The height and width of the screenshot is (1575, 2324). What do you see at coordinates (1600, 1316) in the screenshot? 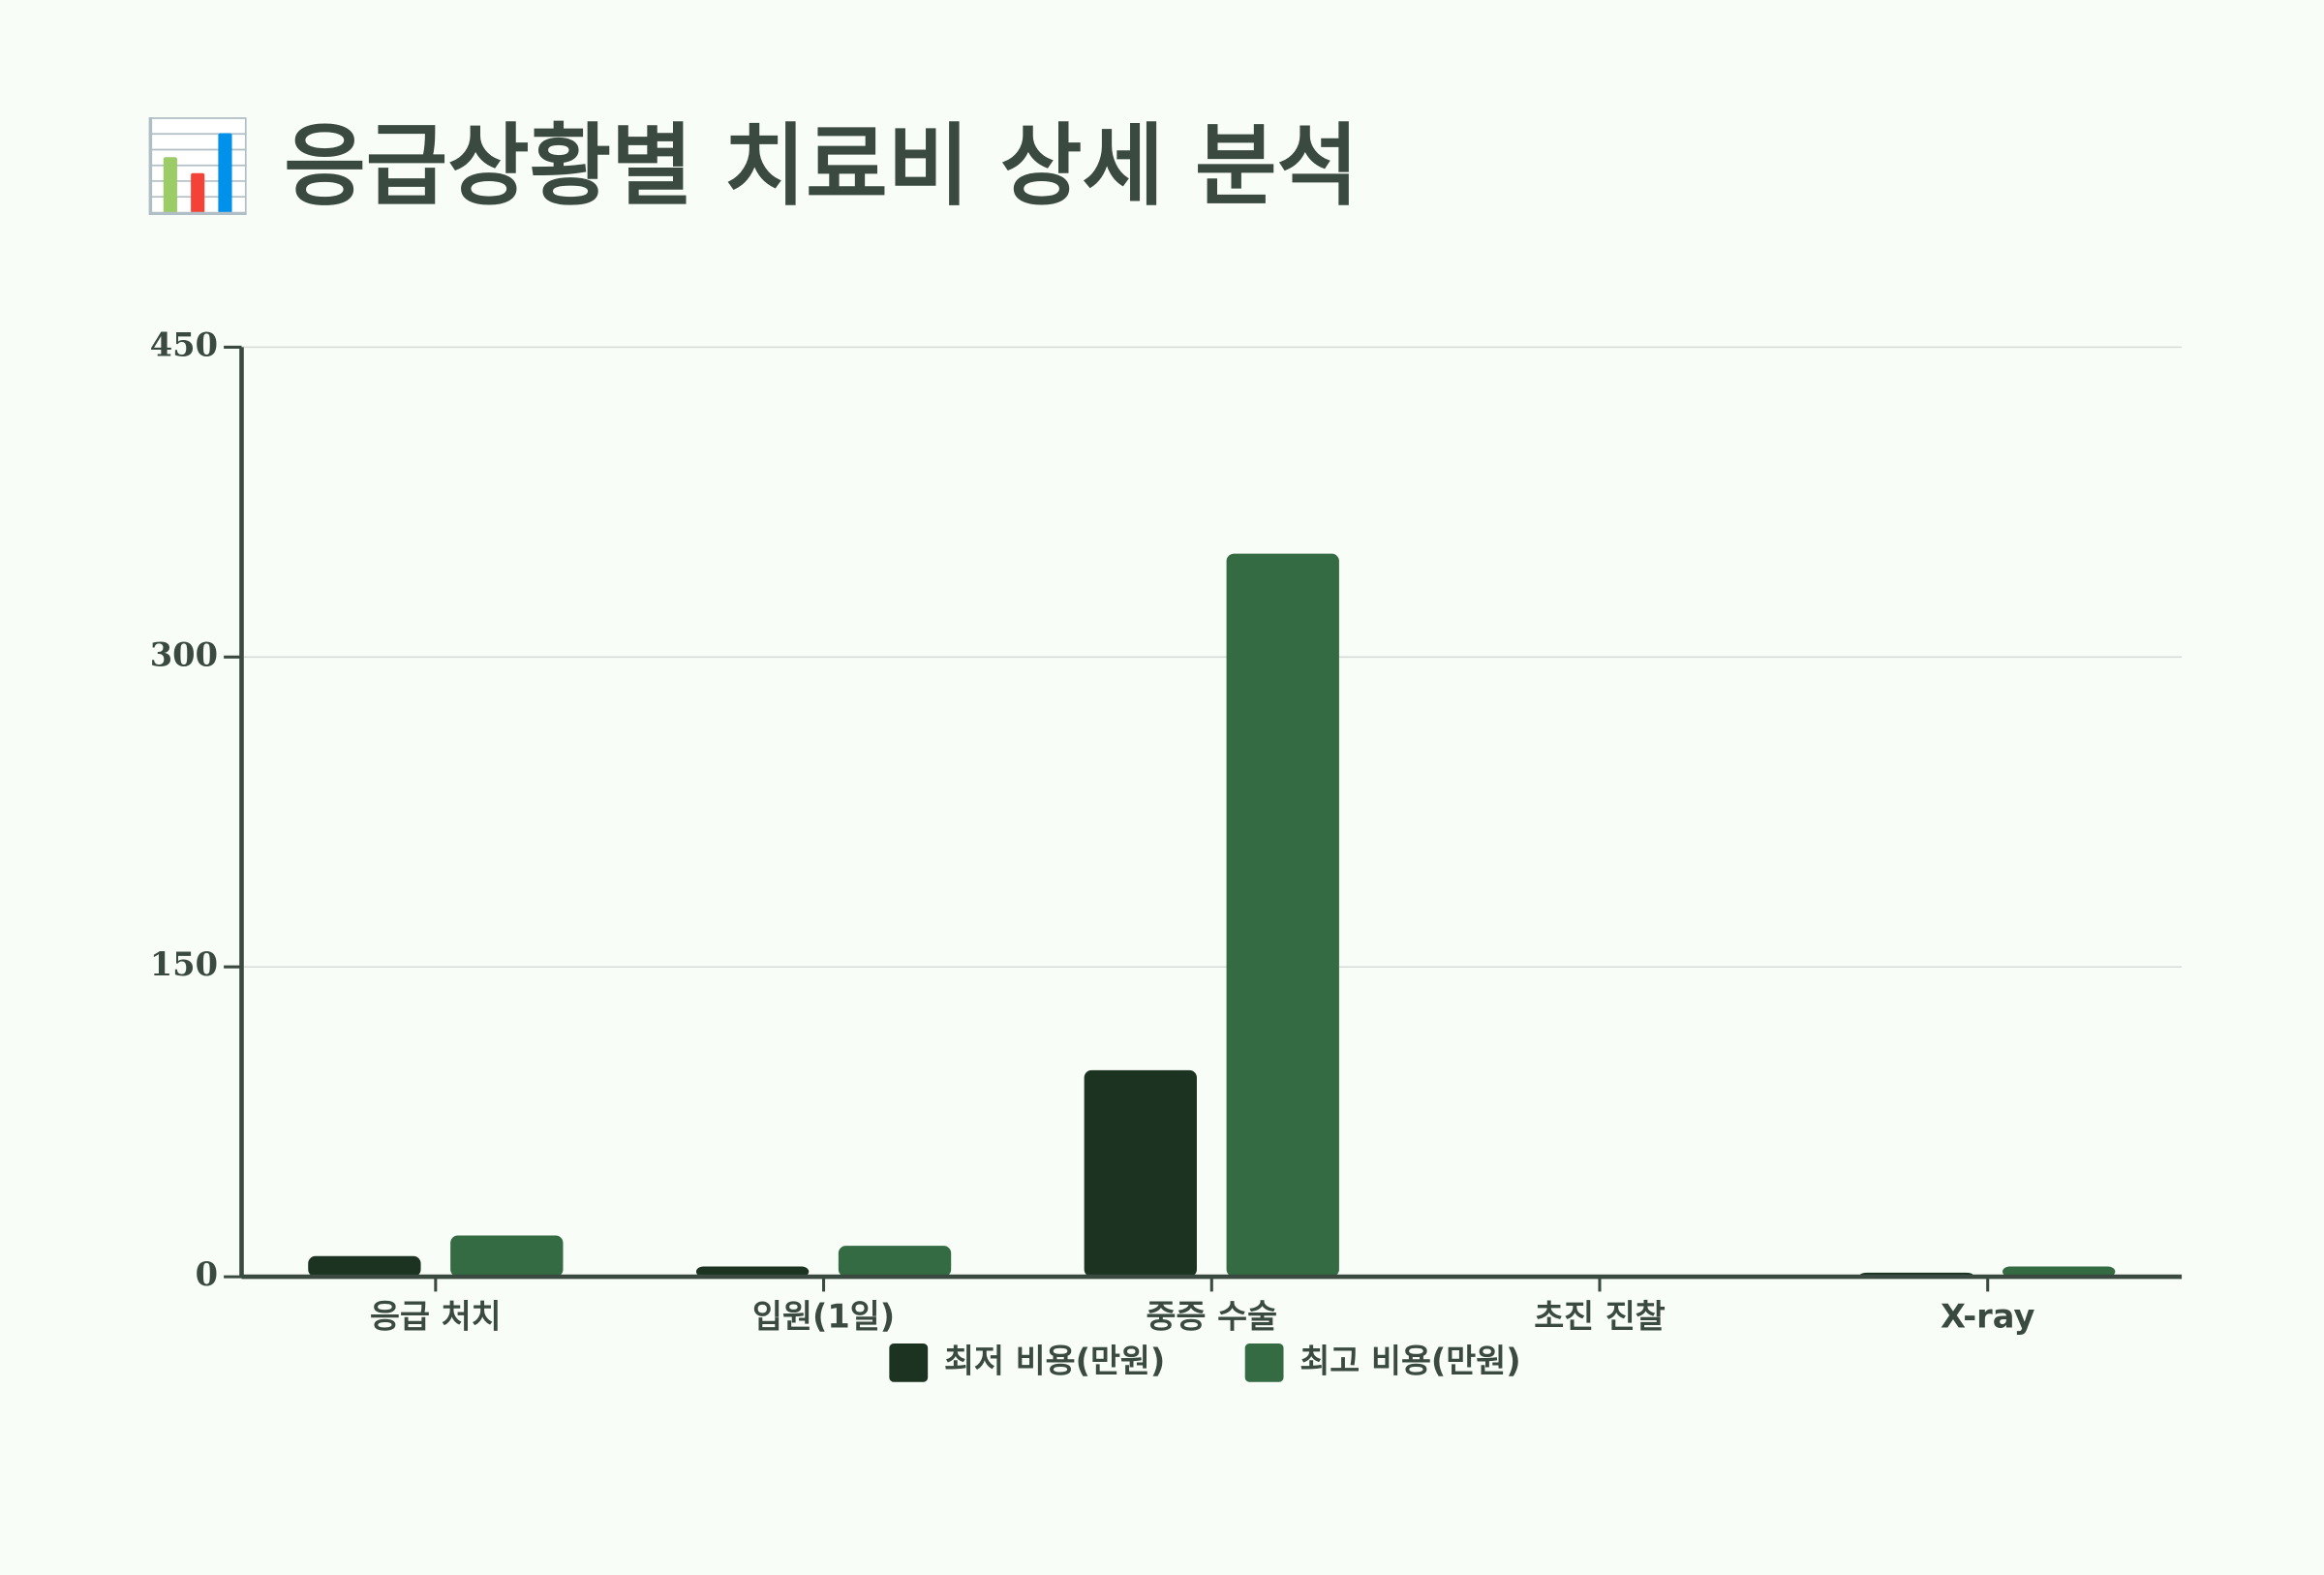
I see `x-tick-label: 초진 진찰` at bounding box center [1600, 1316].